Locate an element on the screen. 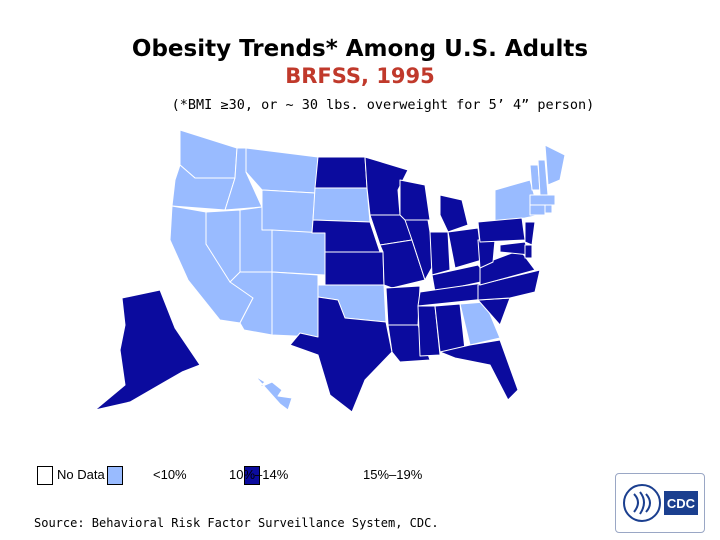  state-nm is located at coordinates (295, 304).